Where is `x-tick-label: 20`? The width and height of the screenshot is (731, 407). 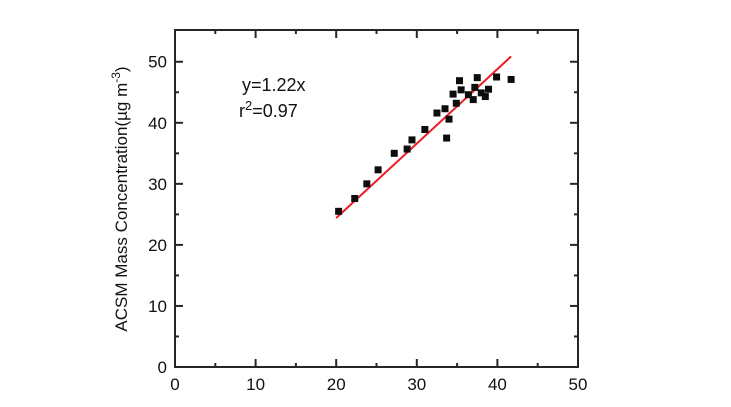
x-tick-label: 20 is located at coordinates (336, 384).